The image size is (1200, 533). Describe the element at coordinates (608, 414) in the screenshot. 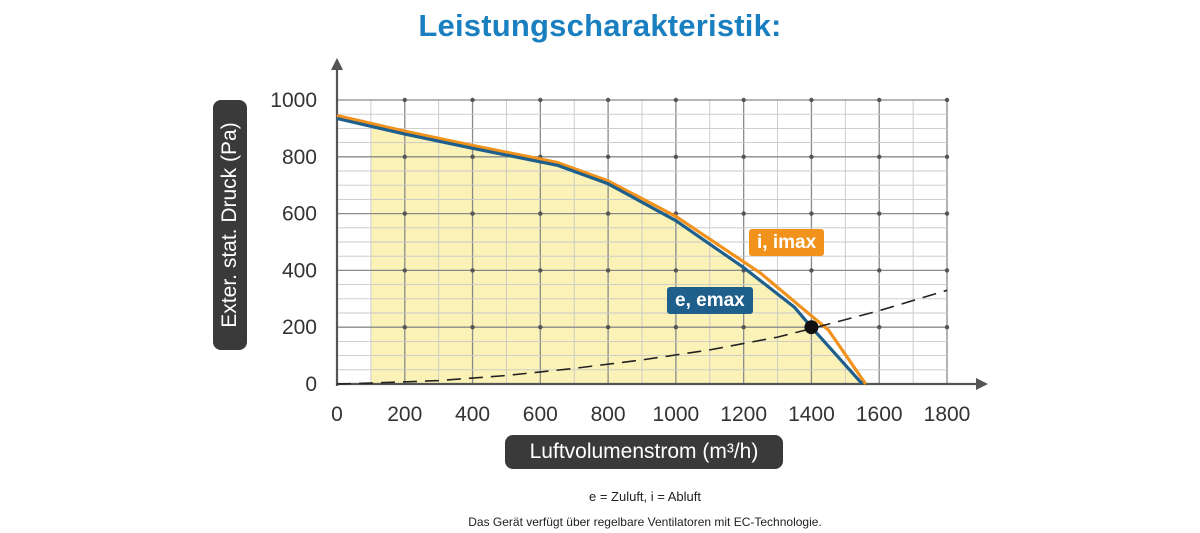

I see `x-tick-label: 800` at that location.